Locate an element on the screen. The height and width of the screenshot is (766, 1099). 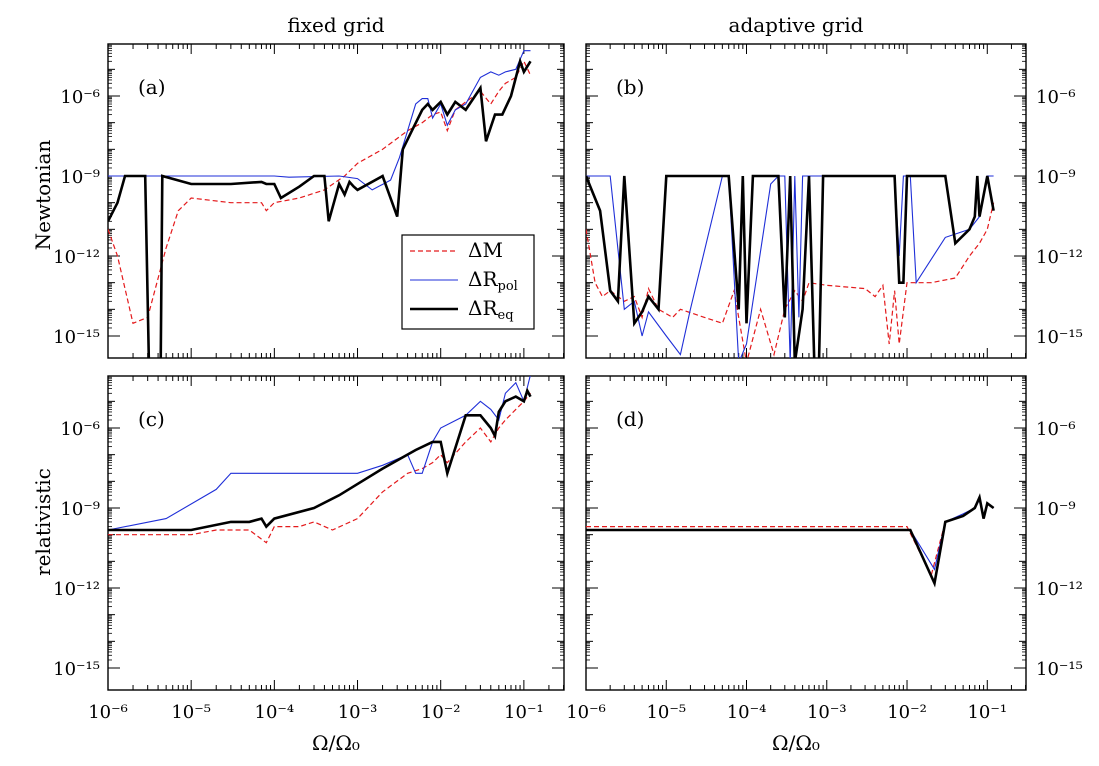
x-axis-label-right: Ω/Ω₀ is located at coordinates (796, 743).